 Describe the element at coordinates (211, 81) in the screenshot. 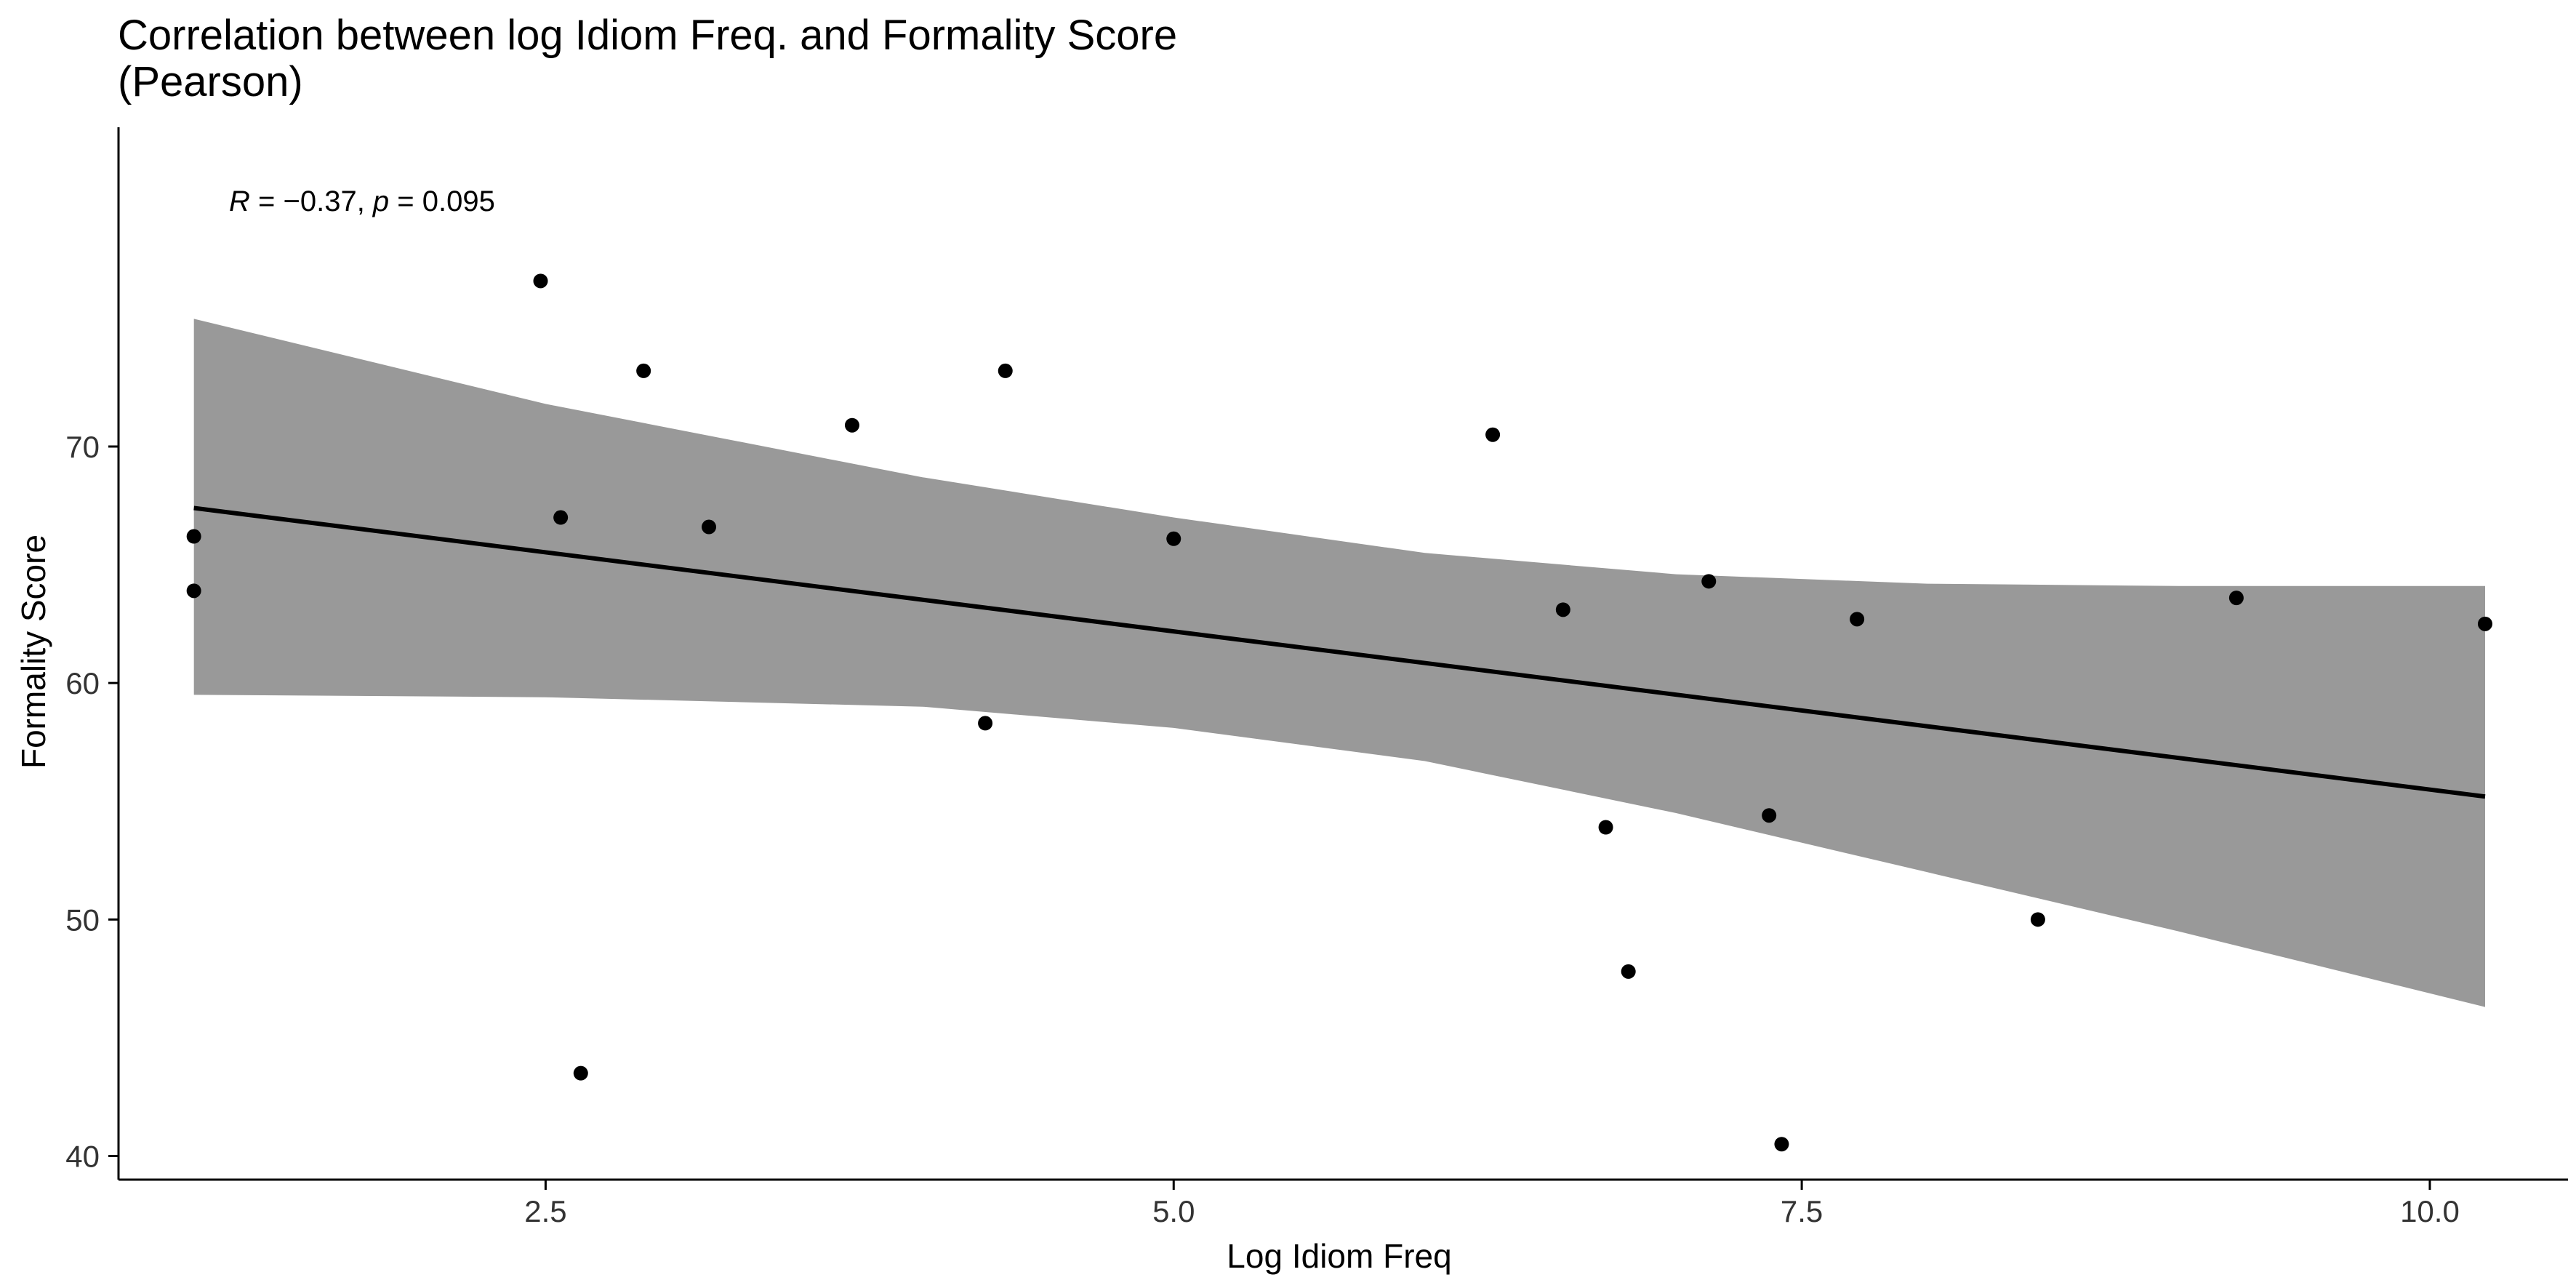

I see `chart-title-line-2: (Pearson)` at that location.